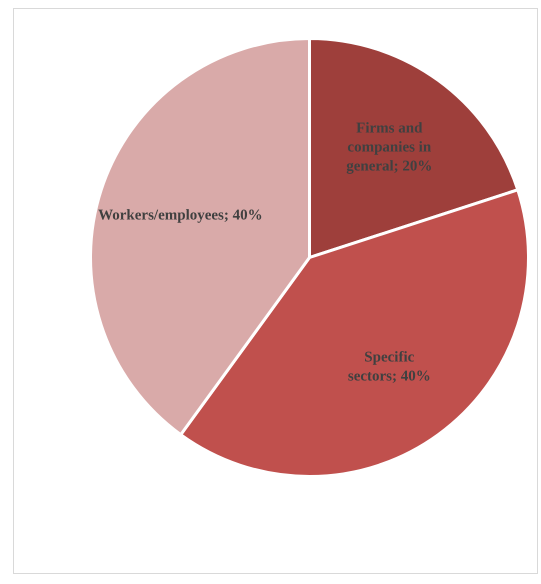 The width and height of the screenshot is (541, 584). Describe the element at coordinates (180, 215) in the screenshot. I see `slice-label: Workers/employees; 40%` at that location.